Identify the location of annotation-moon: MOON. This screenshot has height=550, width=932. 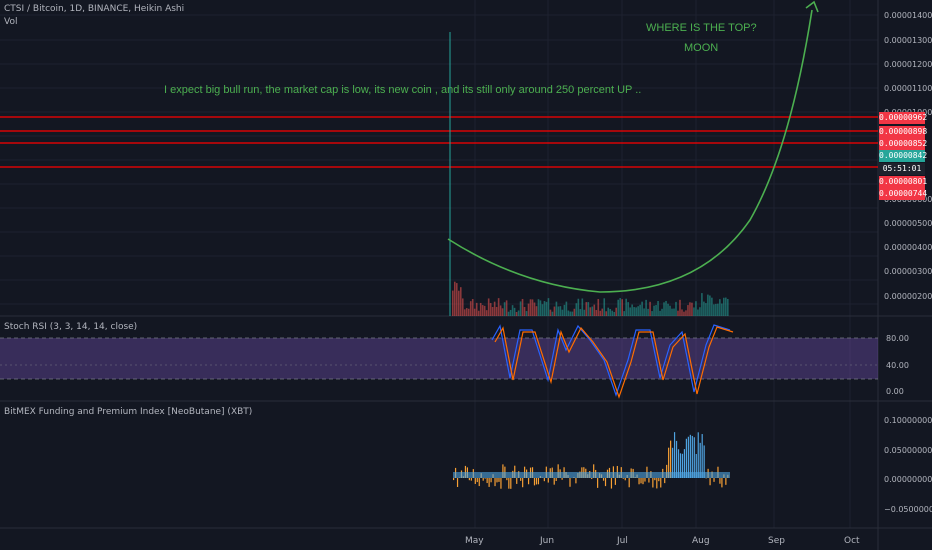
(701, 48).